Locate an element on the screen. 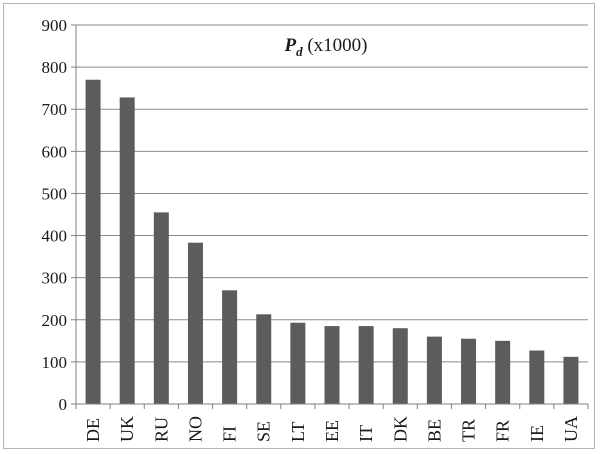 Image resolution: width=600 pixels, height=454 pixels. bar-fr is located at coordinates (503, 372).